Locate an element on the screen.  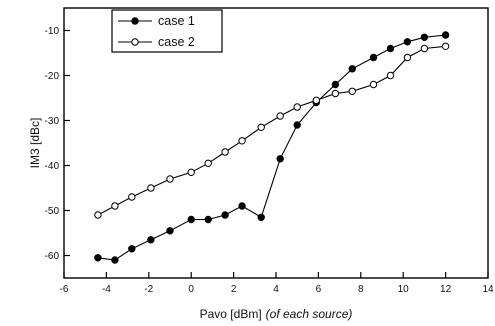
x-axis: -6 -4 -2 0 2 4 6 8 10 12 14 is located at coordinates (277, 283).